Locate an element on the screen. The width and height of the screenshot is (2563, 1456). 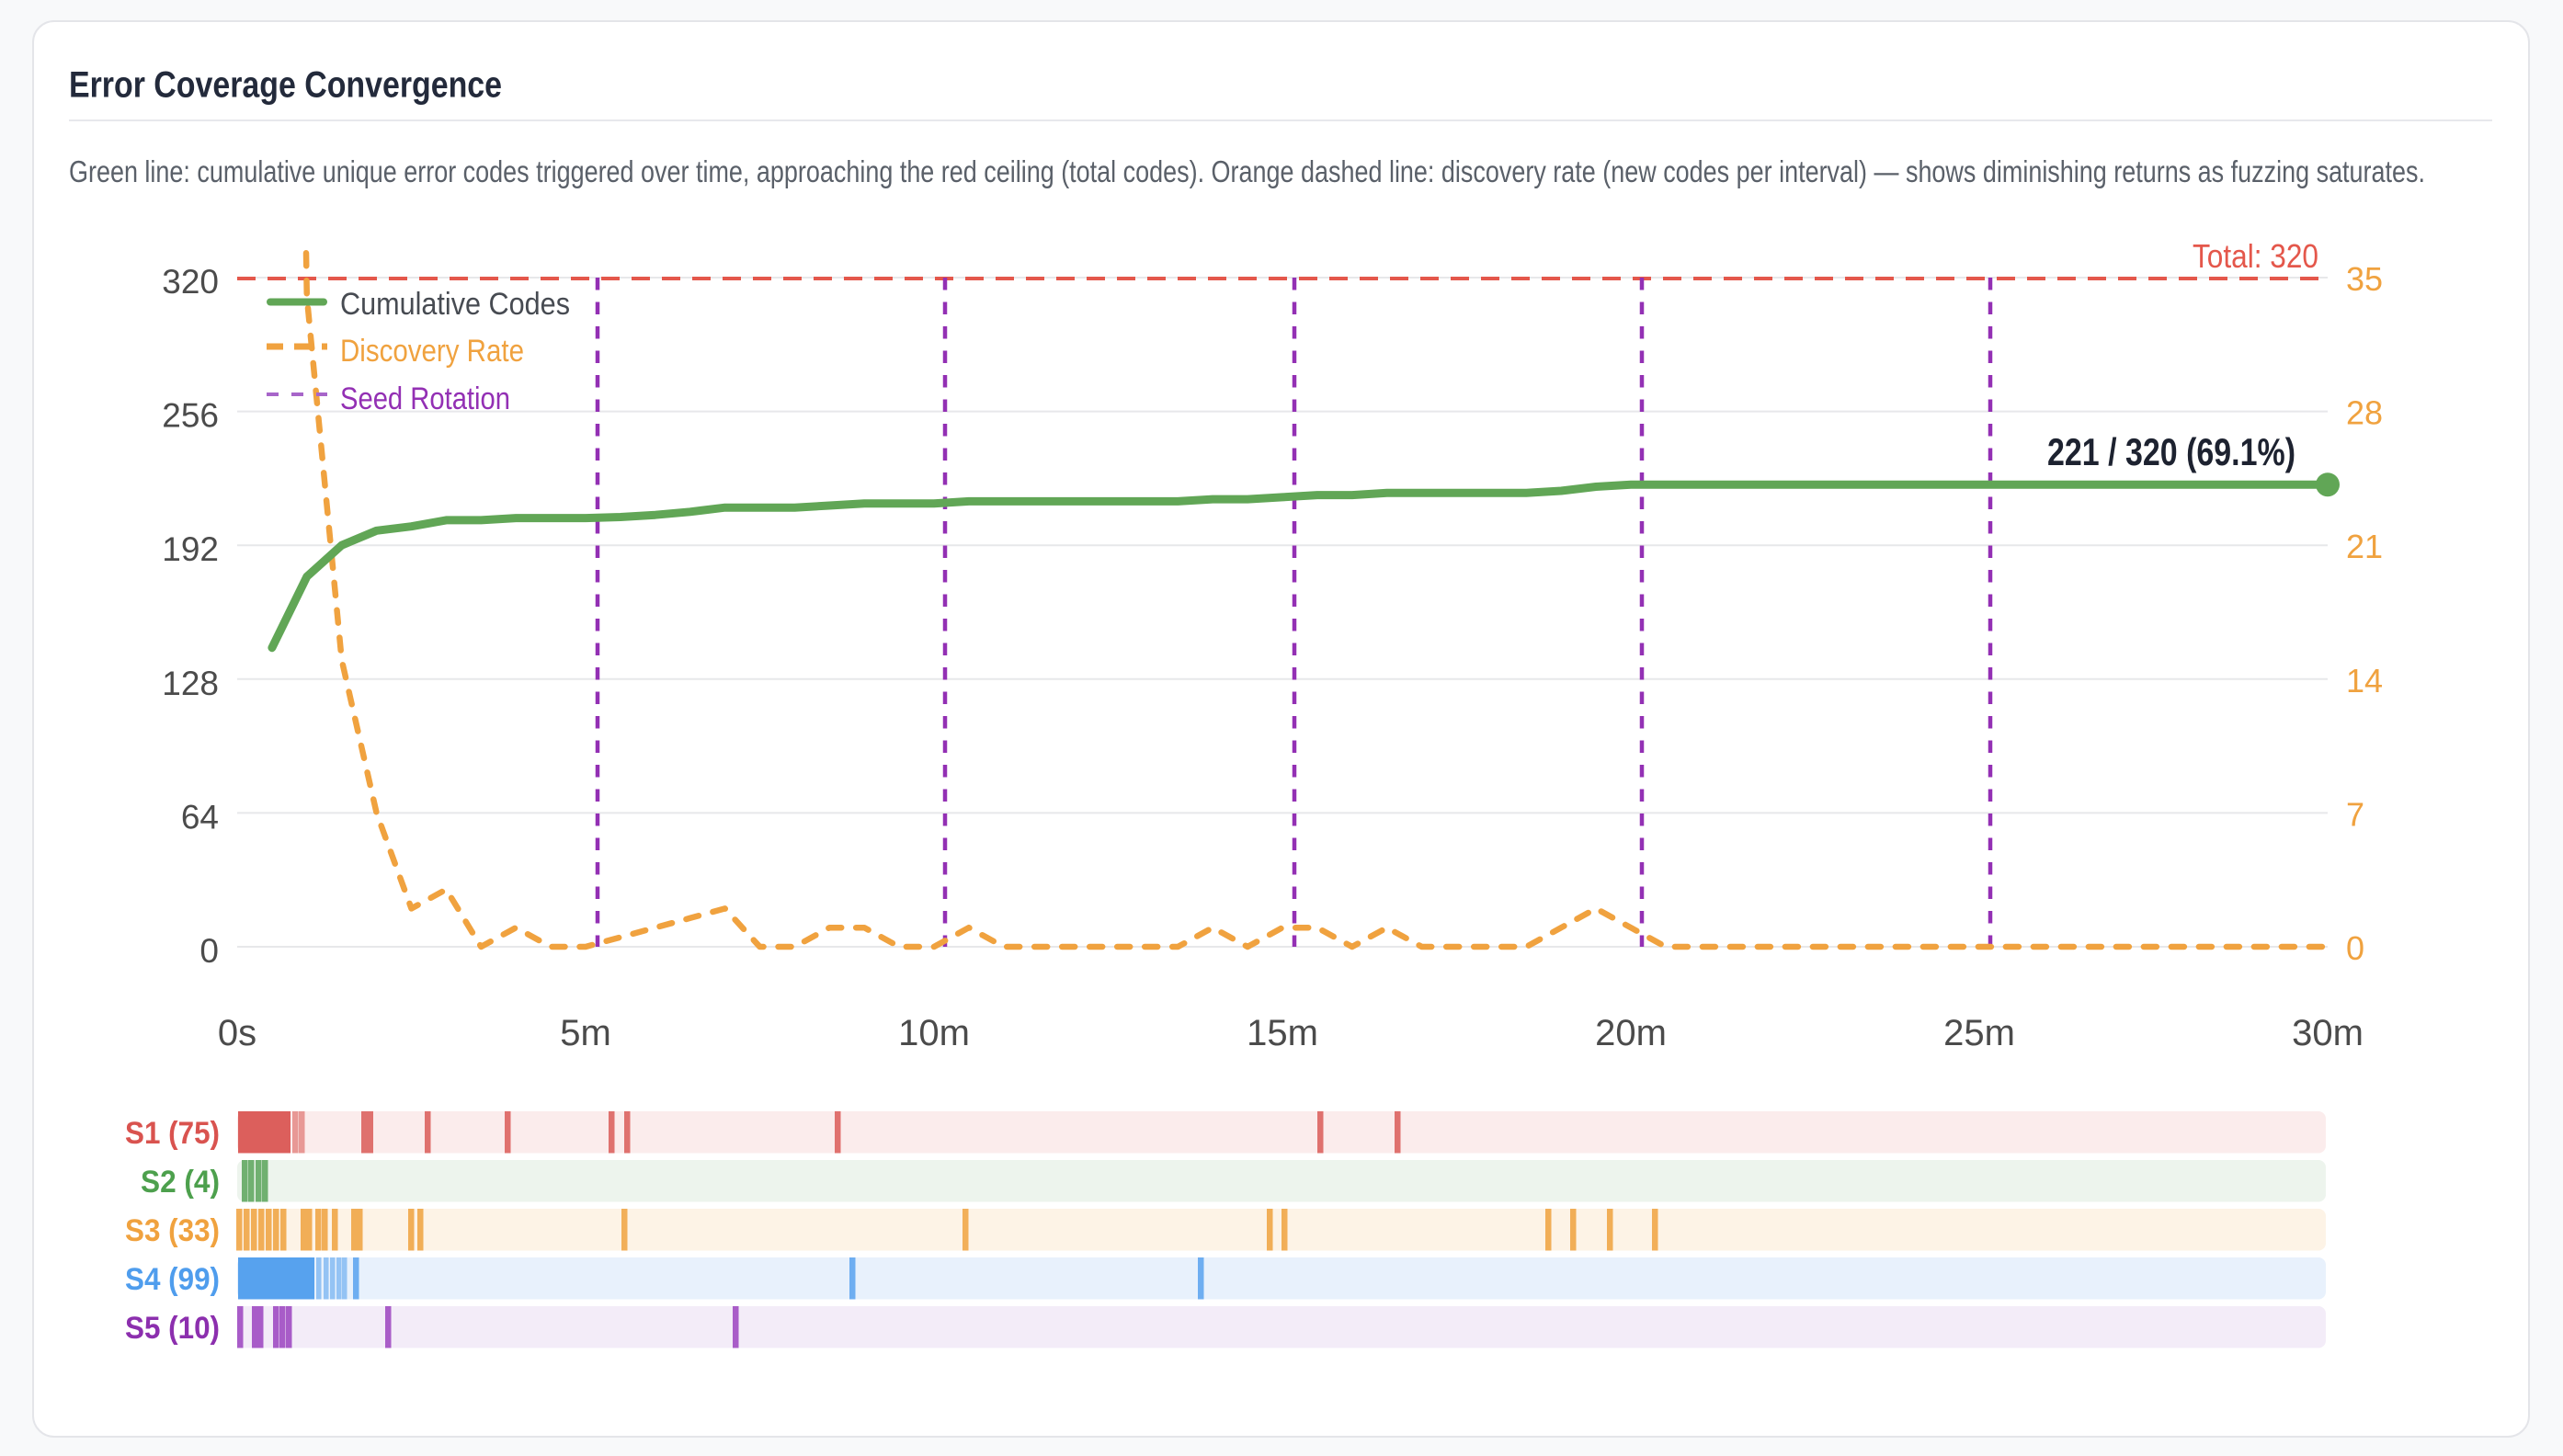
svg-text: Total: 320 is located at coordinates (2255, 256).